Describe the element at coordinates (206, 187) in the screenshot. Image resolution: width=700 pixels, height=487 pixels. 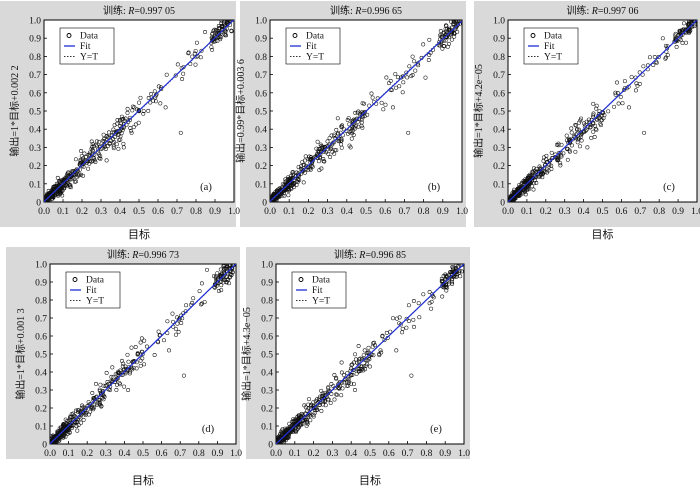
I see `panel-label: (a)` at that location.